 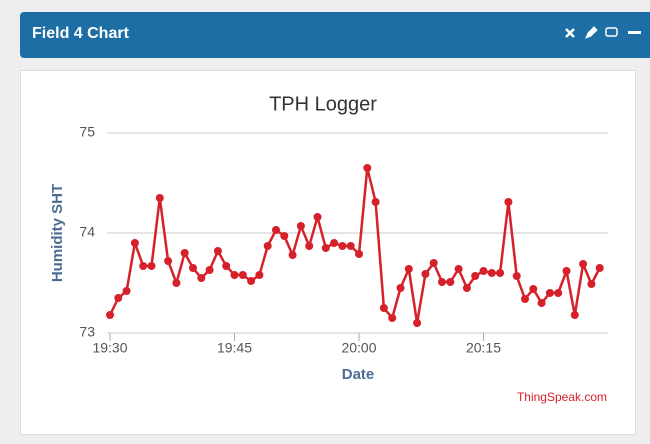 I want to click on x-tick-label: 20:00, so click(x=358, y=348).